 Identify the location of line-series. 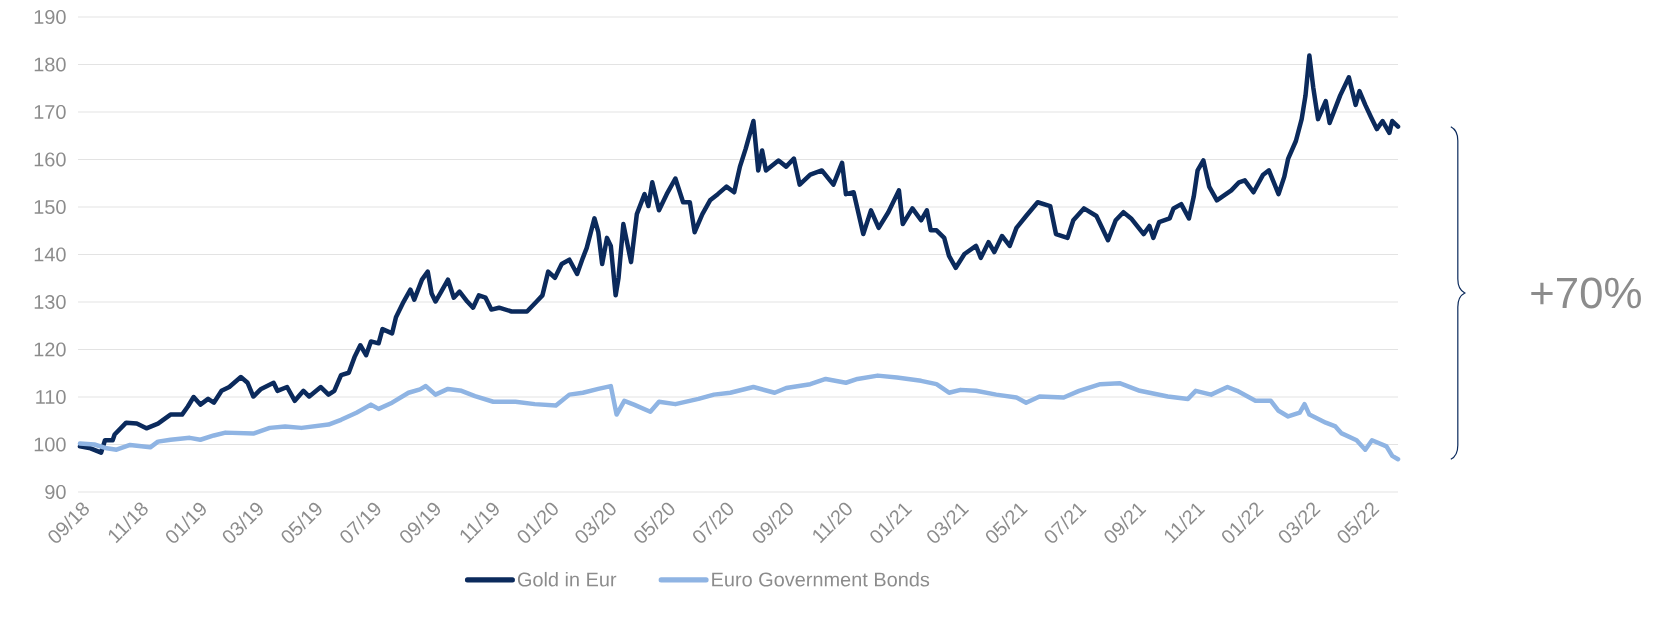
(739, 417).